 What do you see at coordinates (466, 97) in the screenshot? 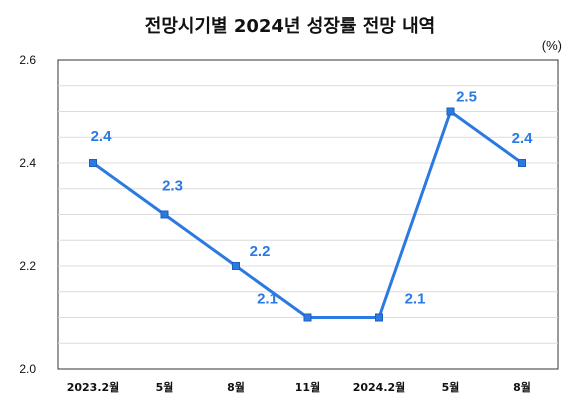
I see `data-label: 2.5` at bounding box center [466, 97].